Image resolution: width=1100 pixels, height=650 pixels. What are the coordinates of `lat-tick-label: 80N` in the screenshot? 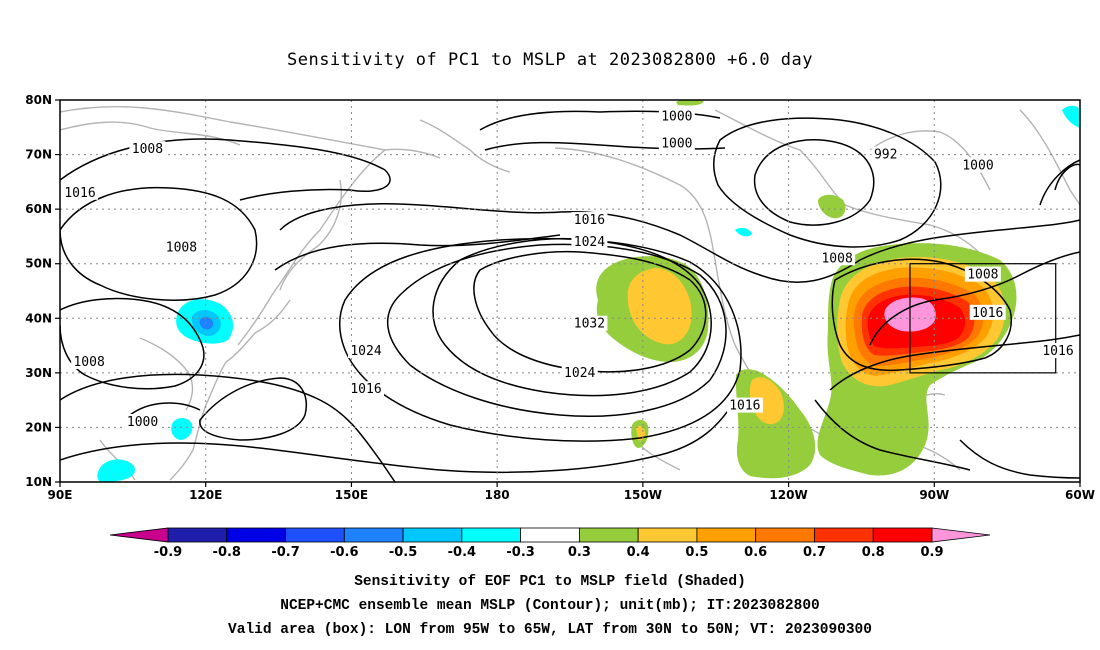 It's located at (38, 100).